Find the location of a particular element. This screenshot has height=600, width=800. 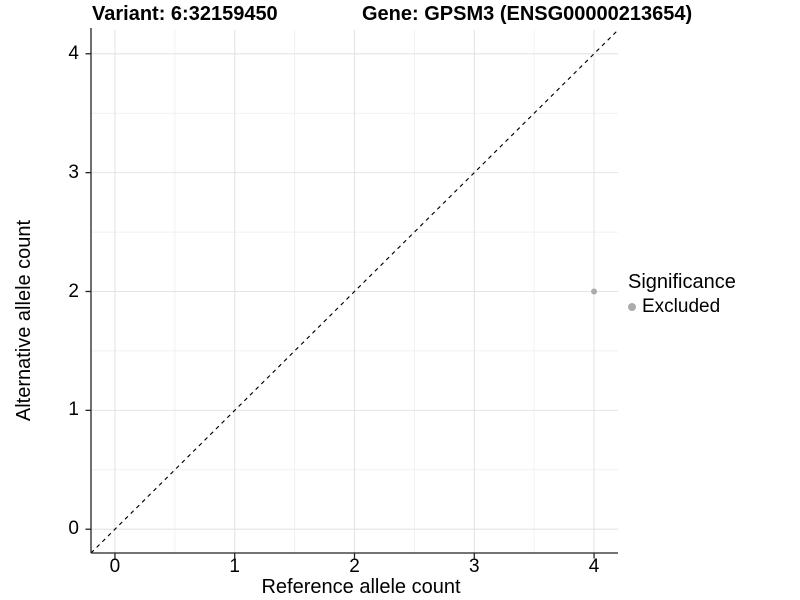

x-tick-label: 2 is located at coordinates (354, 566).